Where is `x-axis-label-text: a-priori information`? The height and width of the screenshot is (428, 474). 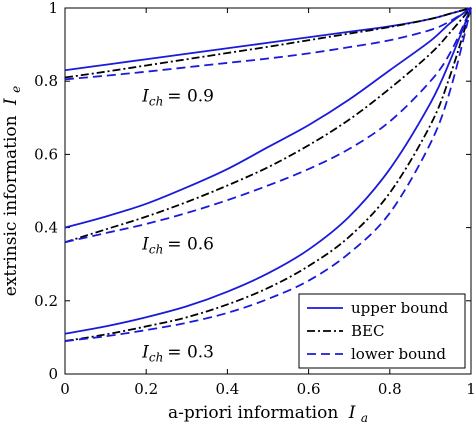
x-axis-label-text: a-priori information is located at coordinates (253, 413).